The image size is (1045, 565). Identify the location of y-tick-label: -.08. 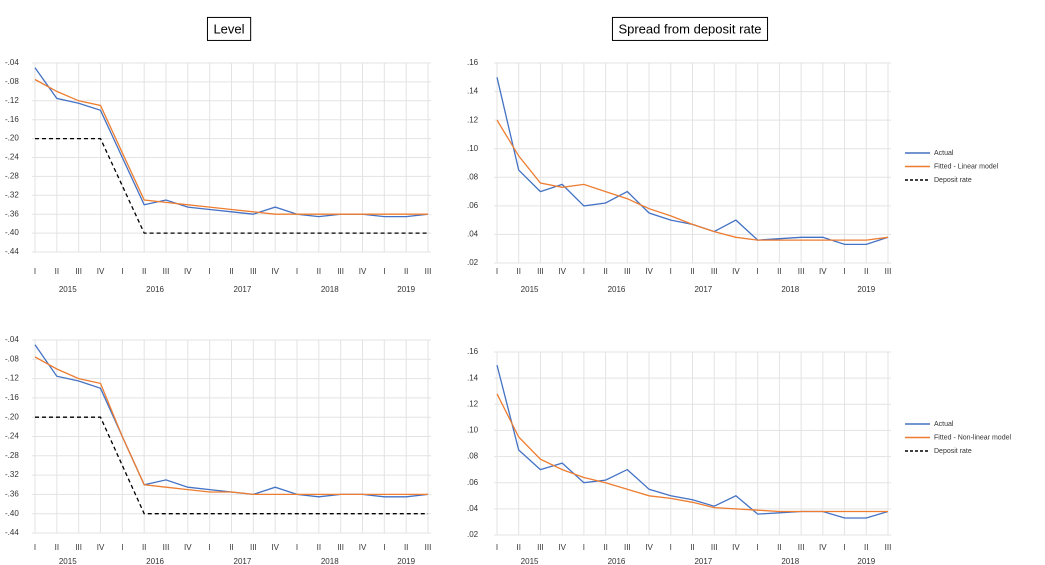
(12, 81).